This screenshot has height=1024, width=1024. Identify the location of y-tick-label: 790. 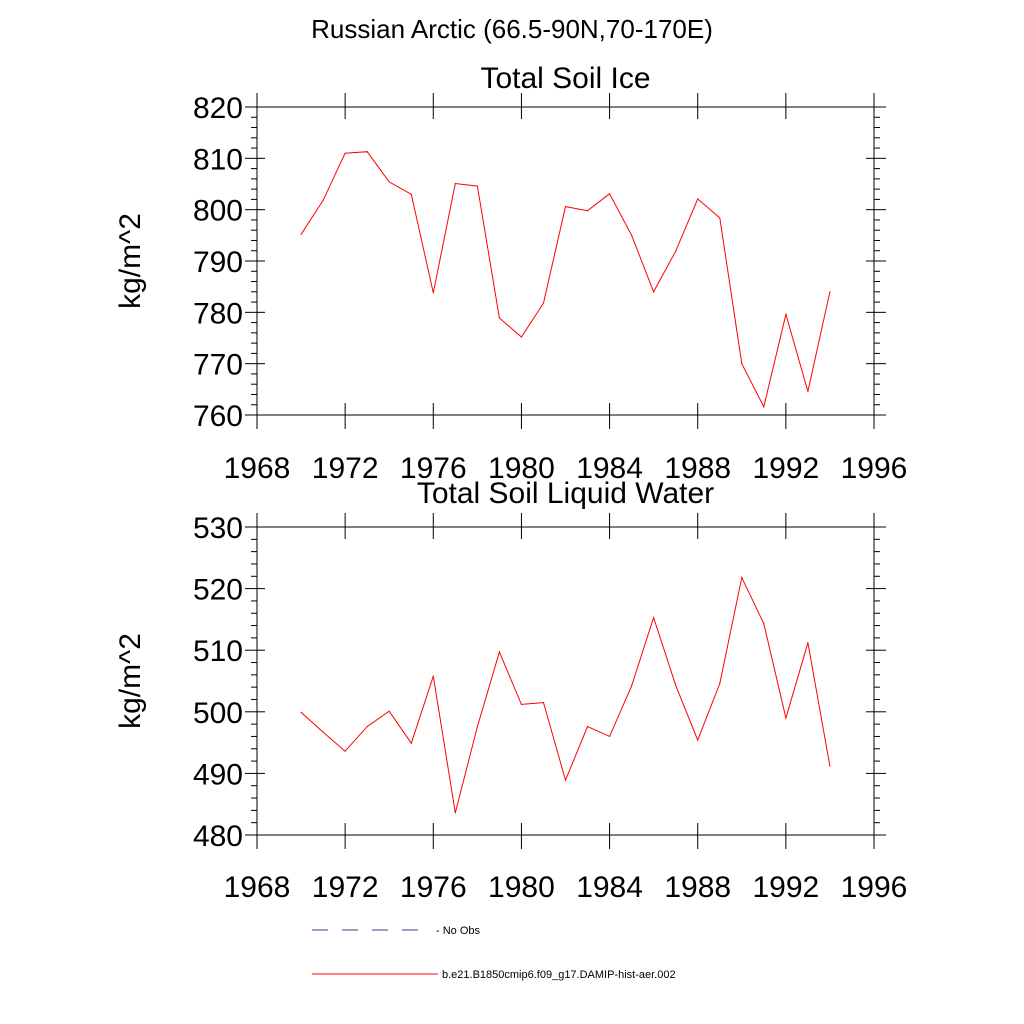
(218, 262).